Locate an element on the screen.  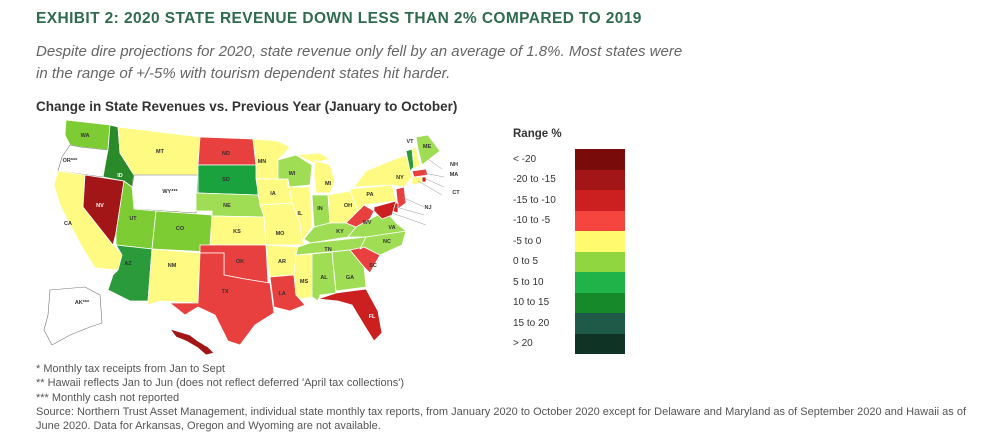
state-label-nj: NJ is located at coordinates (427, 208).